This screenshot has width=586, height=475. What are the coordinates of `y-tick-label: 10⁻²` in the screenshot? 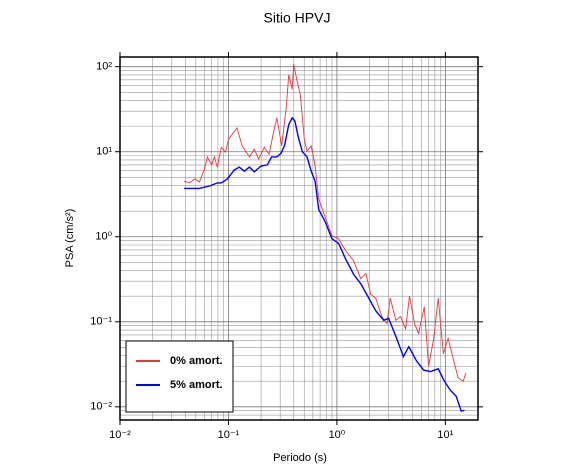 It's located at (101, 407).